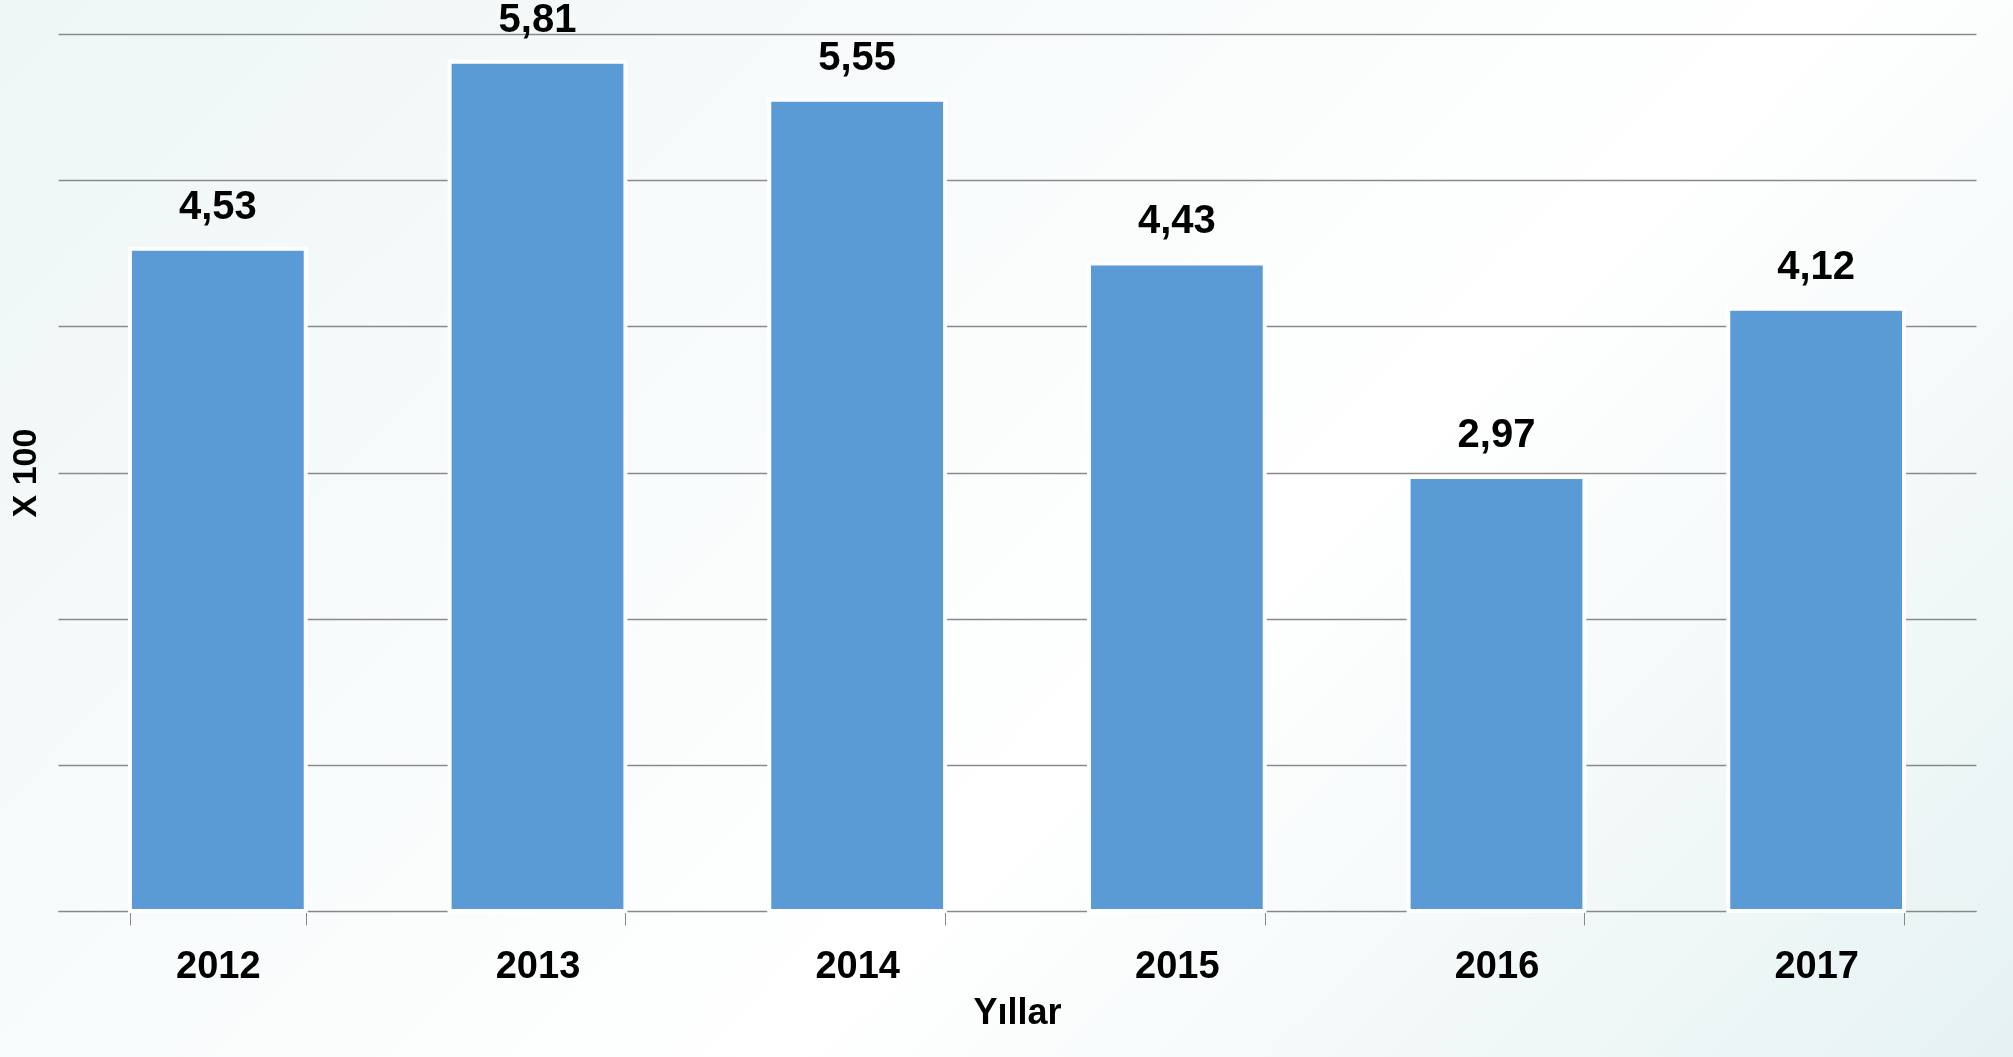 This screenshot has height=1057, width=2013. I want to click on data-label: 4,43, so click(1176, 219).